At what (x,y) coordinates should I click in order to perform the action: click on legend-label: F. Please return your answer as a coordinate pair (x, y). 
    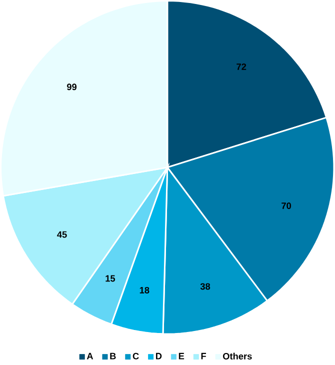
    Looking at the image, I should click on (203, 356).